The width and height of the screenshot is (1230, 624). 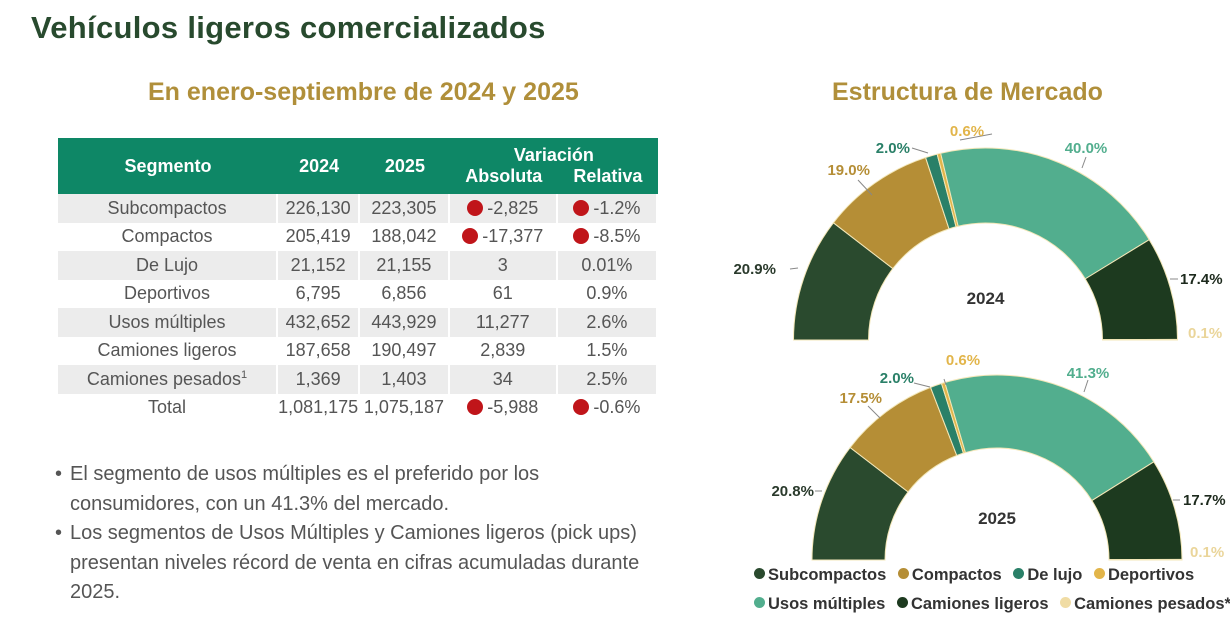 What do you see at coordinates (848, 170) in the screenshot?
I see `data-label: 19.0%` at bounding box center [848, 170].